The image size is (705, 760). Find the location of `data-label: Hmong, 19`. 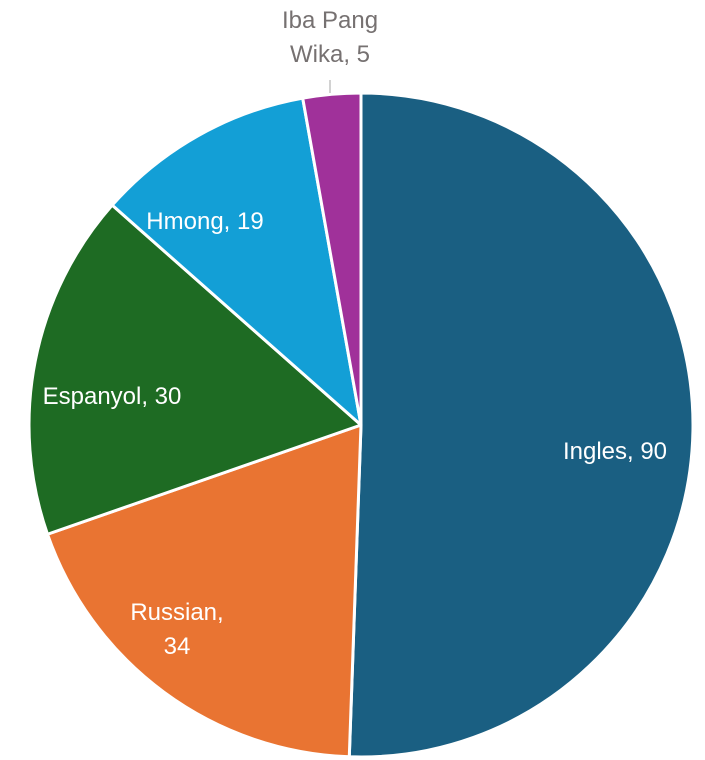

data-label: Hmong, 19 is located at coordinates (205, 221).